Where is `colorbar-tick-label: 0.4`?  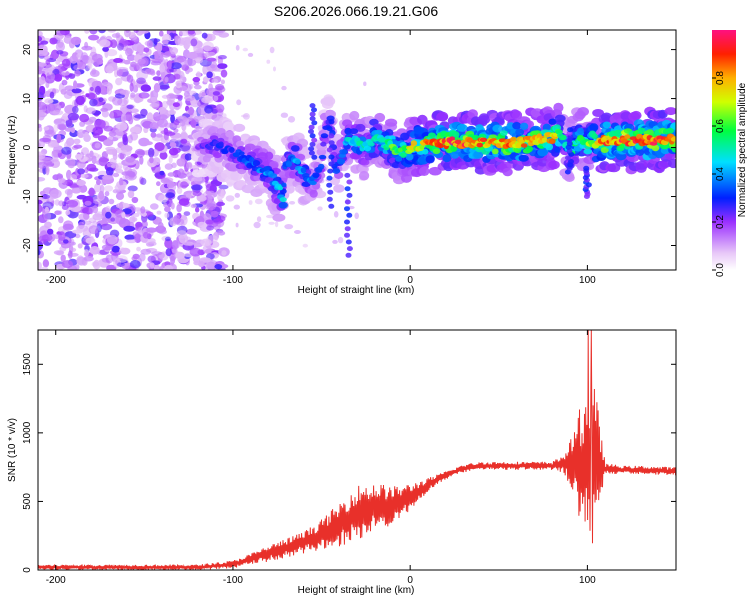 colorbar-tick-label: 0.4 is located at coordinates (720, 174).